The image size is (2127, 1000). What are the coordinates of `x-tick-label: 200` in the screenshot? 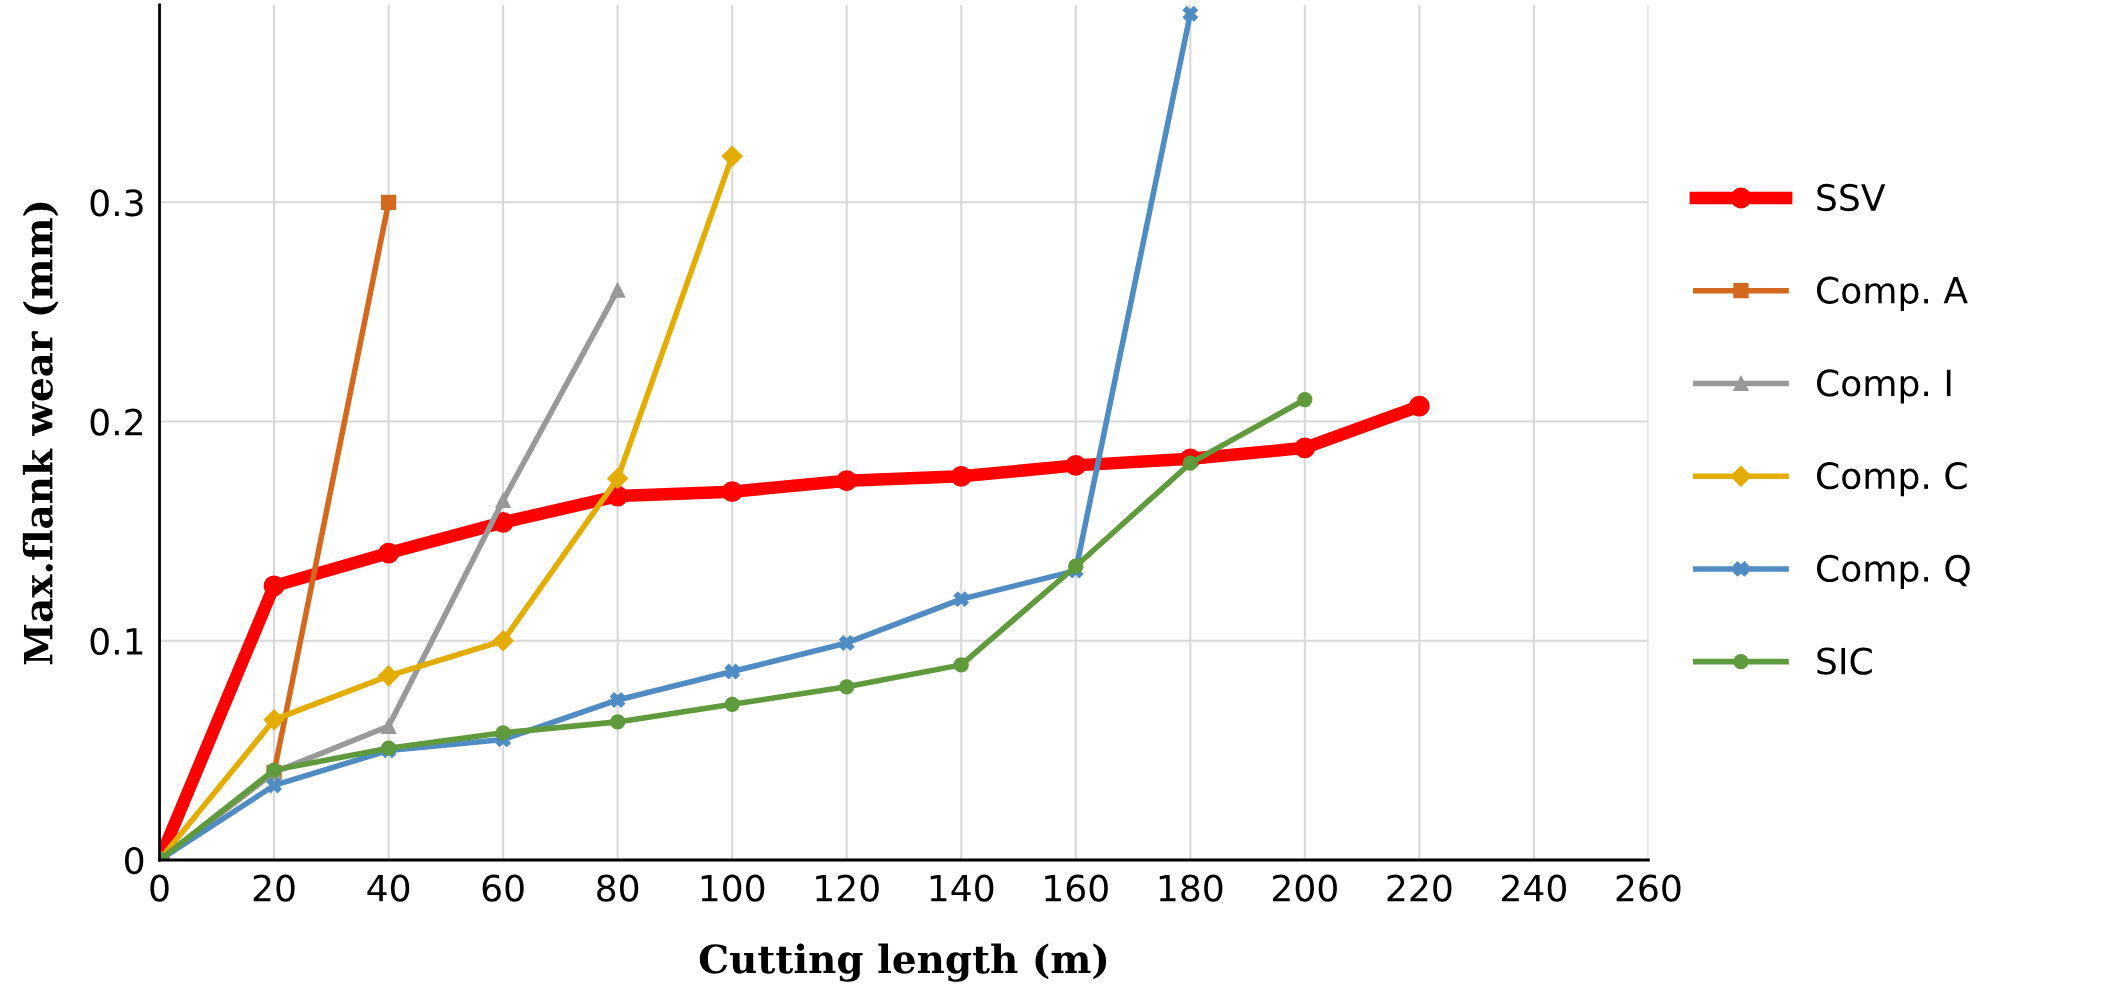 It's located at (1305, 888).